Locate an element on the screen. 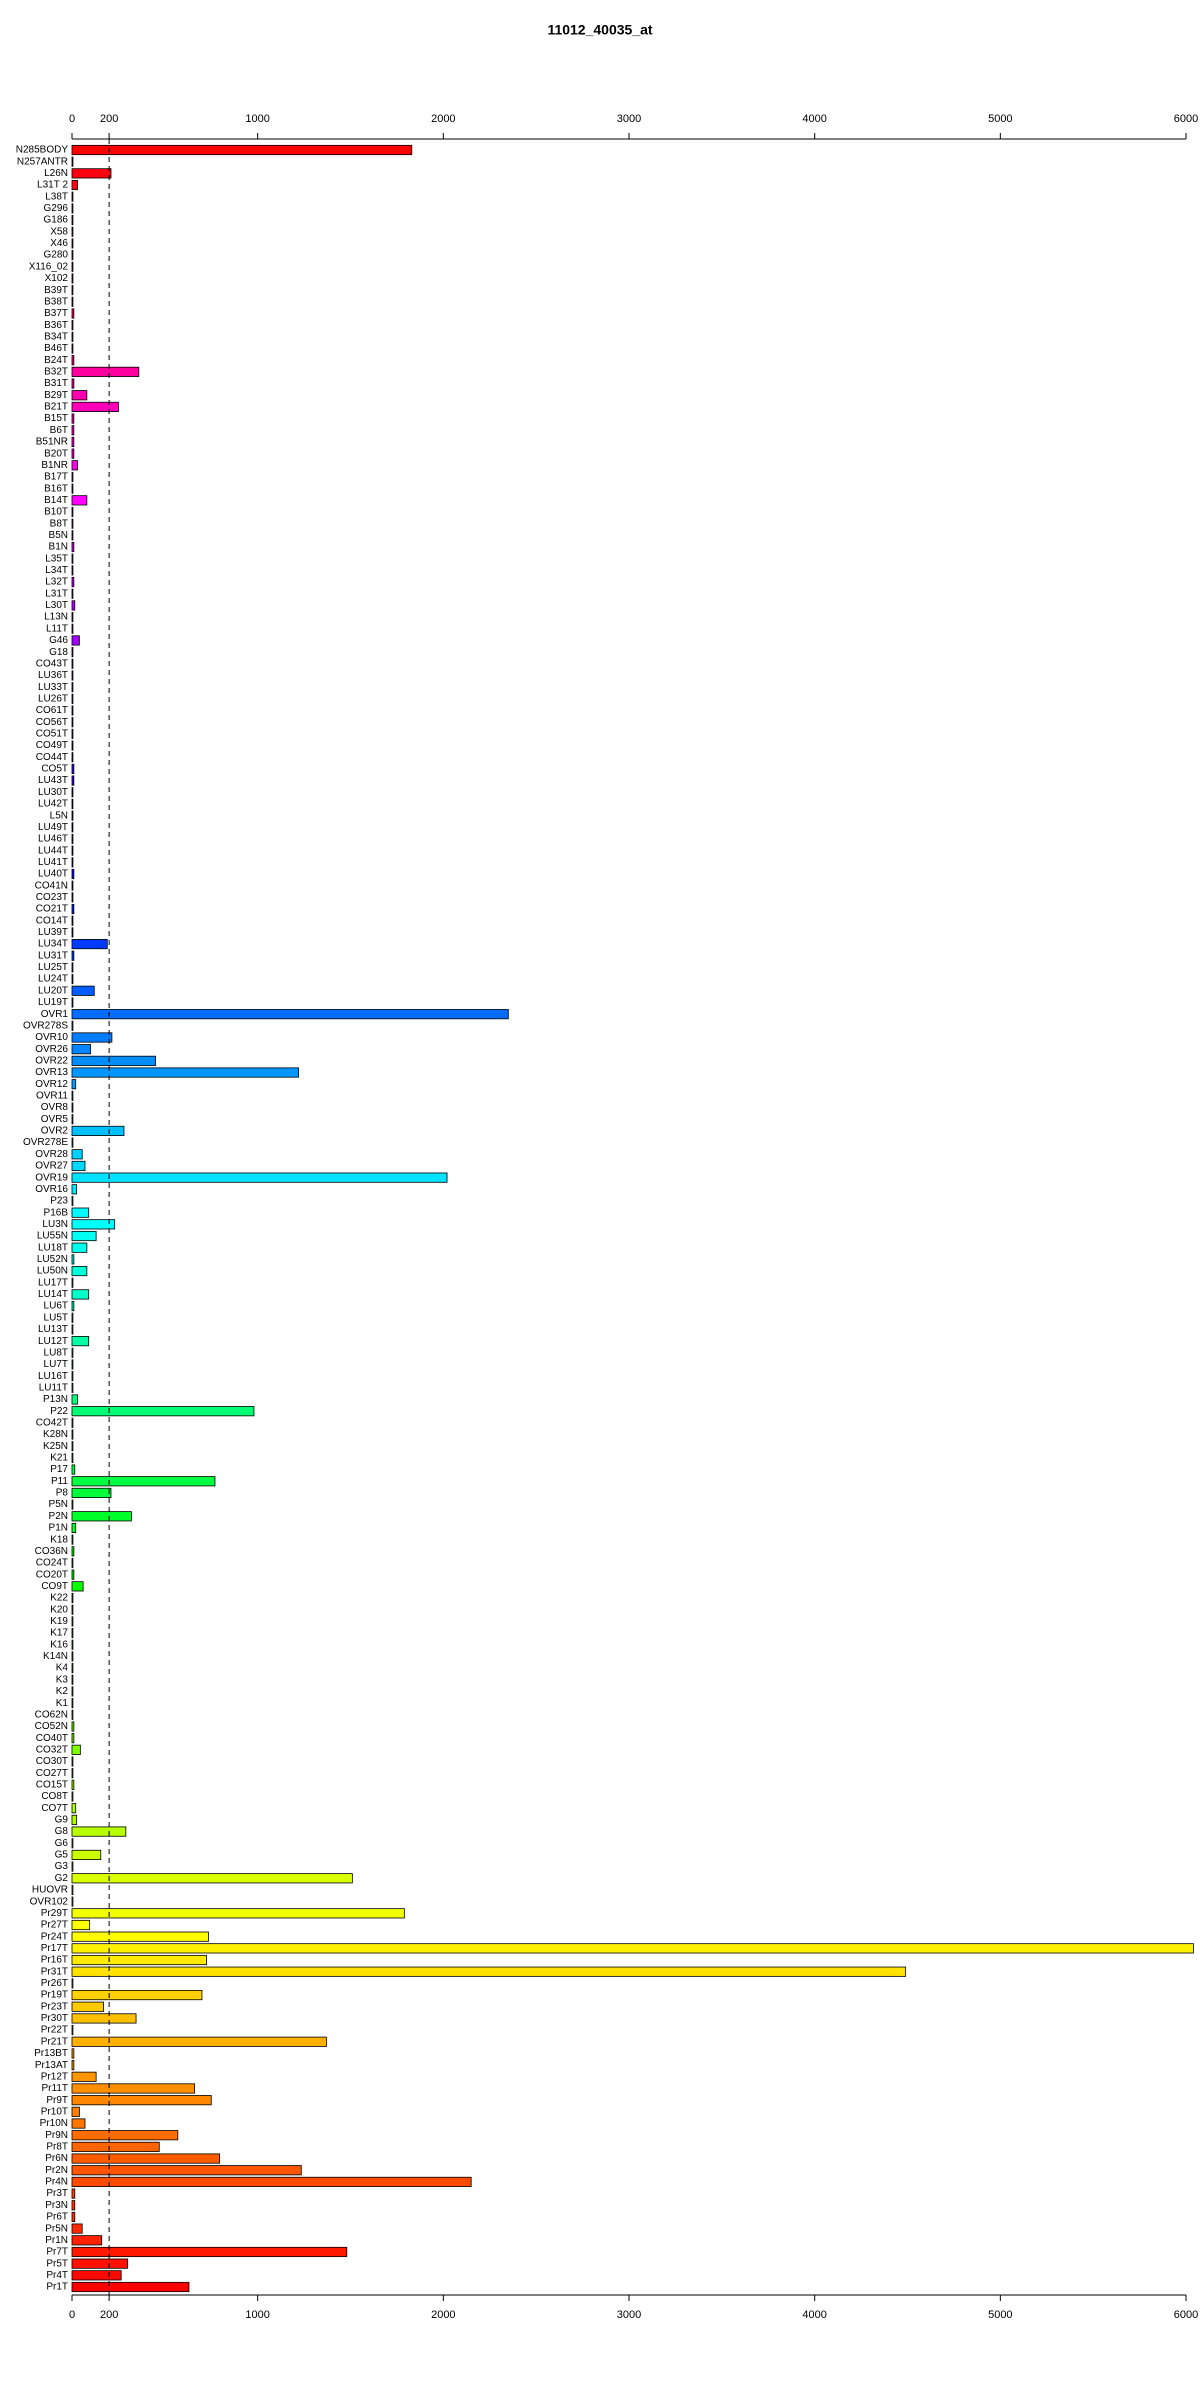 This screenshot has width=1200, height=2400. y-tick-label: Pr6T is located at coordinates (57, 2217).